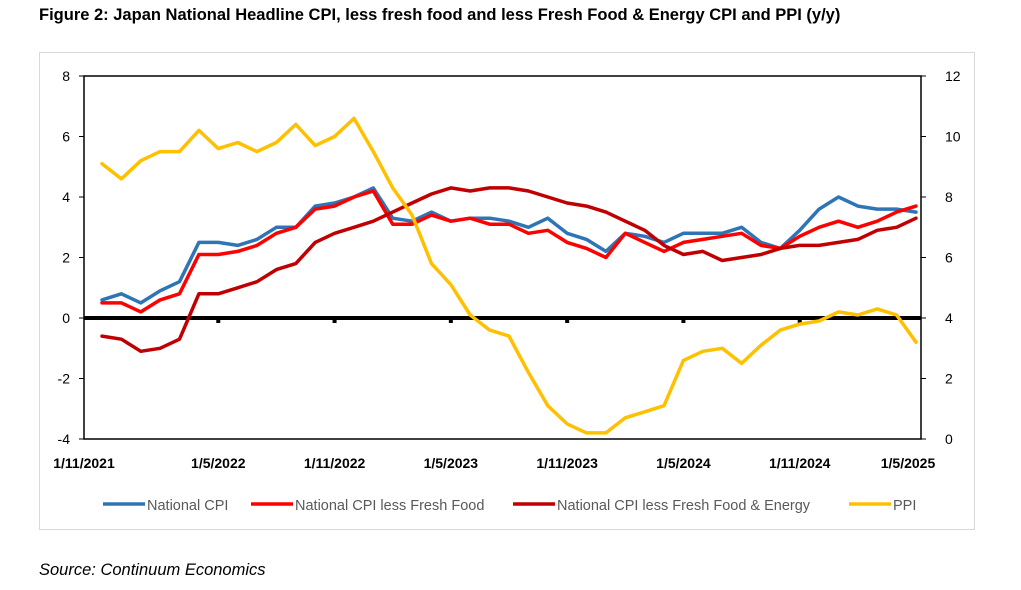  Describe the element at coordinates (949, 318) in the screenshot. I see `y-right-tick-label: 4` at that location.